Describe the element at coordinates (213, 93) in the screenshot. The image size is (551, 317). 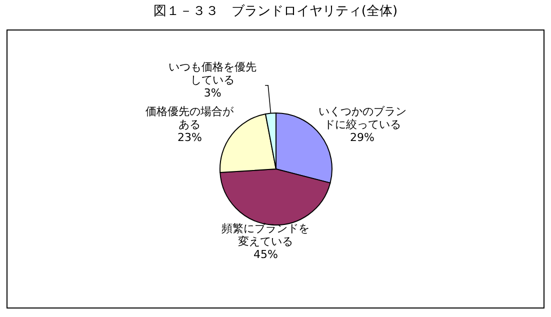
I see `data-label: 3%` at that location.